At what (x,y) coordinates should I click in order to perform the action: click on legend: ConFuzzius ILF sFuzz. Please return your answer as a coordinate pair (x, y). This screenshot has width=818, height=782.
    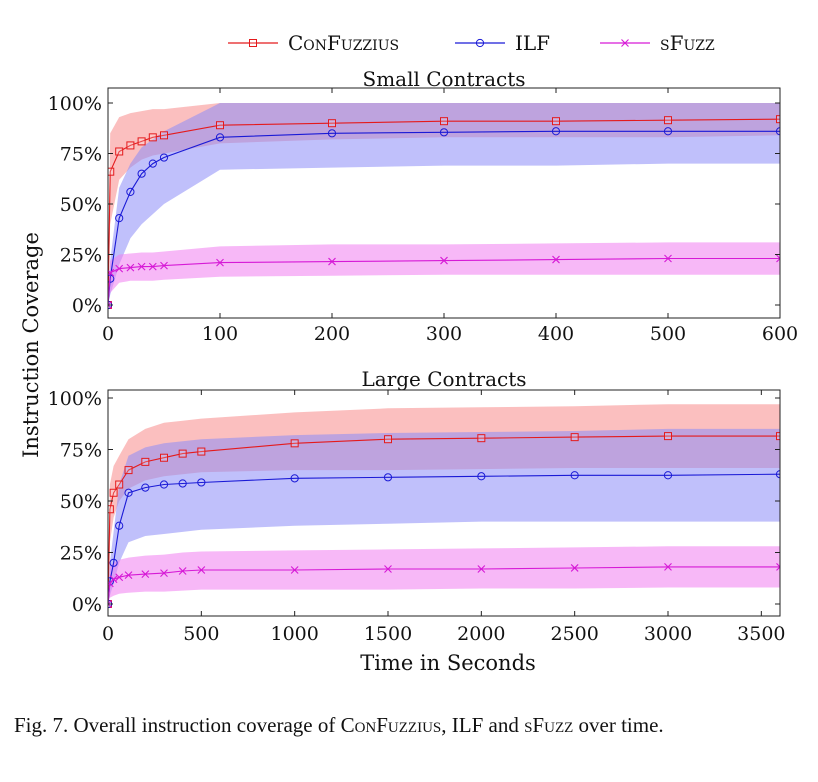
    Looking at the image, I should click on (471, 43).